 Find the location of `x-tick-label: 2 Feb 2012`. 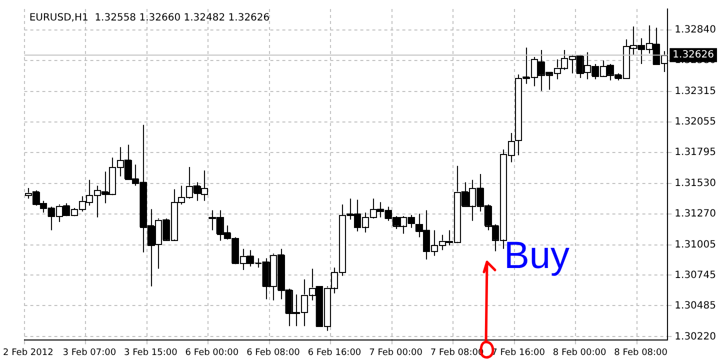

x-tick-label: 2 Feb 2012 is located at coordinates (28, 353).